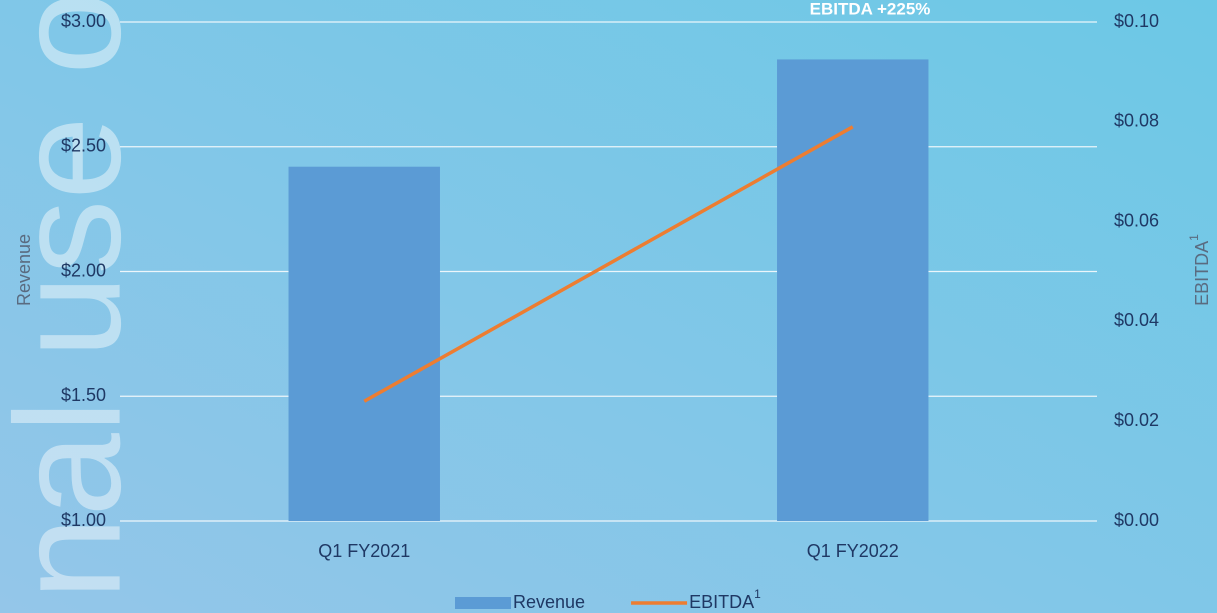 Image resolution: width=1217 pixels, height=613 pixels. Describe the element at coordinates (24, 270) in the screenshot. I see `y-axis-label: Revenue` at that location.